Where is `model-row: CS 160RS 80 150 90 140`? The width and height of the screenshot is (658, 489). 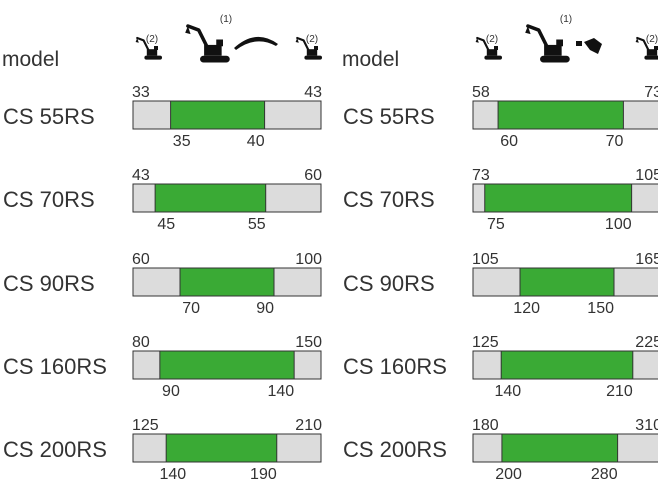 model-row: CS 160RS 80 150 90 140 is located at coordinates (162, 367).